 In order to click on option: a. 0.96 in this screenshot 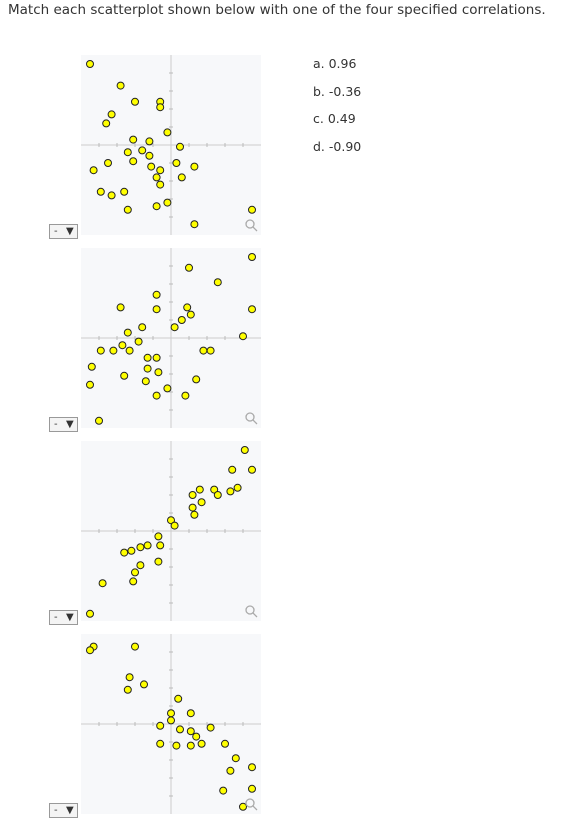, I will do `click(335, 63)`.